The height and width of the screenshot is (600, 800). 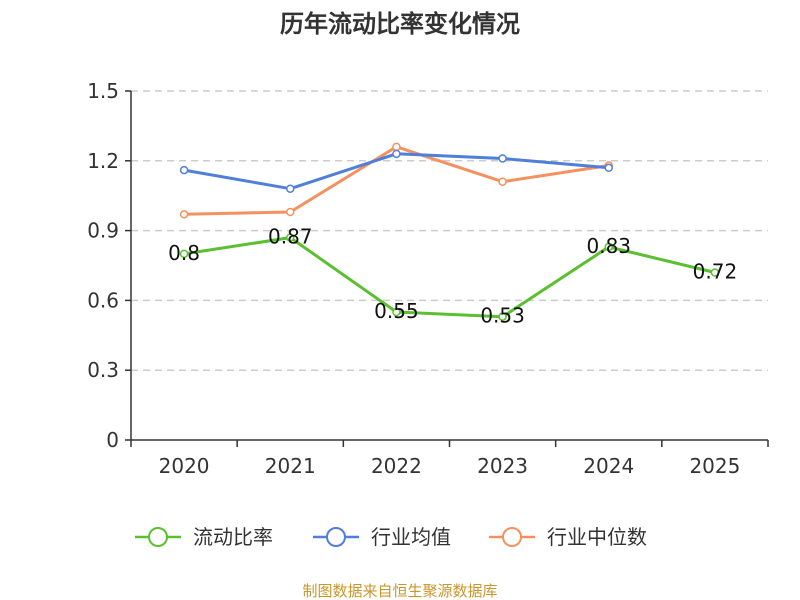 What do you see at coordinates (411, 537) in the screenshot?
I see `legend-label-行业均值: 行业均值` at bounding box center [411, 537].